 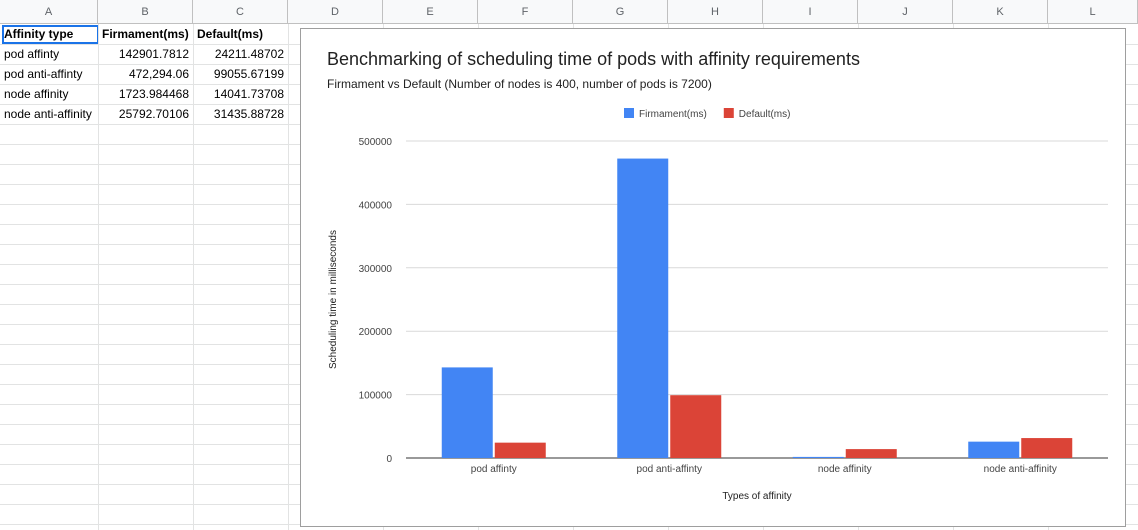 I want to click on value-cell: 472,294.06, so click(x=158, y=74).